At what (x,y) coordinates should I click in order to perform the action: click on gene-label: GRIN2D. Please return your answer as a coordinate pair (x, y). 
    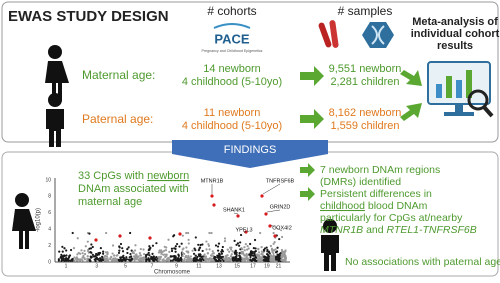
    Looking at the image, I should click on (280, 207).